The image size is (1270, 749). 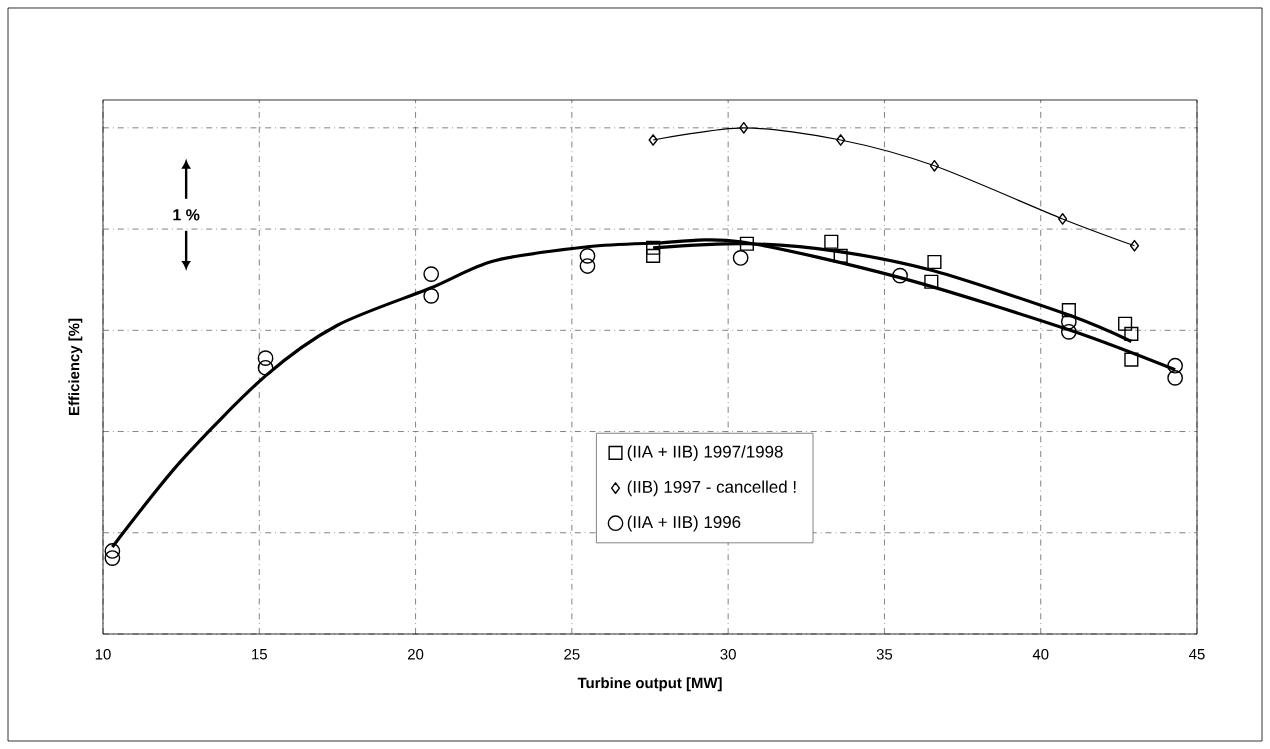 I want to click on x-axis-title: Turbine output [MW], so click(x=649, y=684).